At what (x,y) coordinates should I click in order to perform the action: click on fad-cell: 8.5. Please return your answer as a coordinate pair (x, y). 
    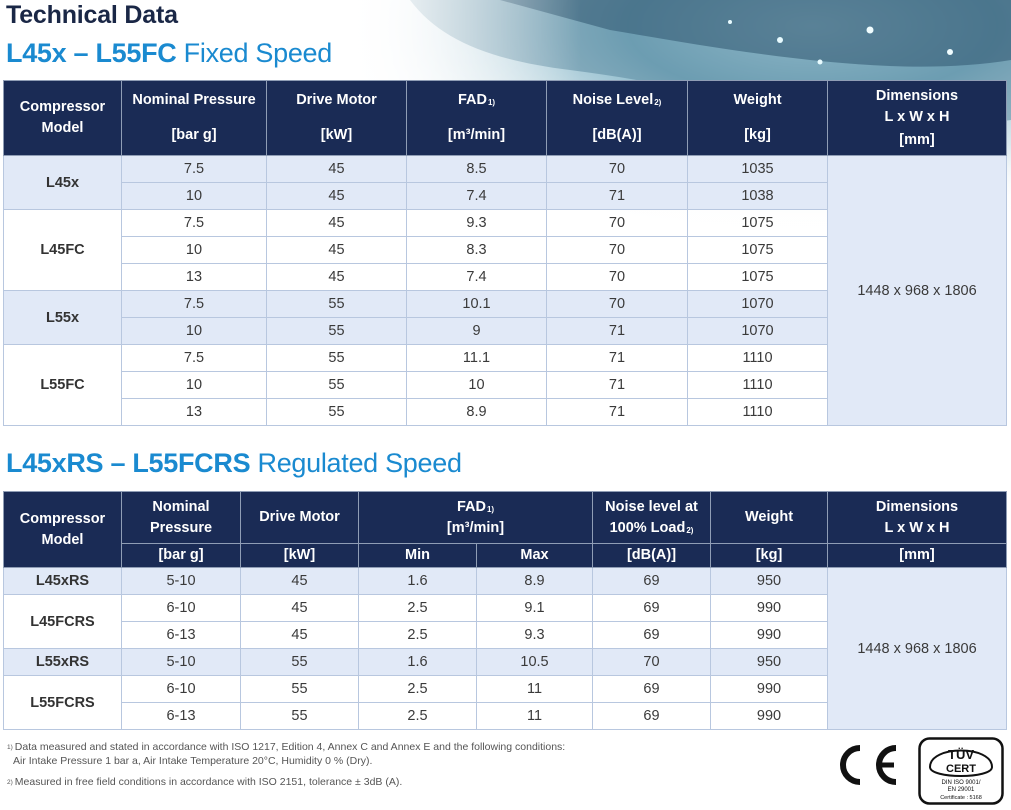
    Looking at the image, I should click on (476, 169).